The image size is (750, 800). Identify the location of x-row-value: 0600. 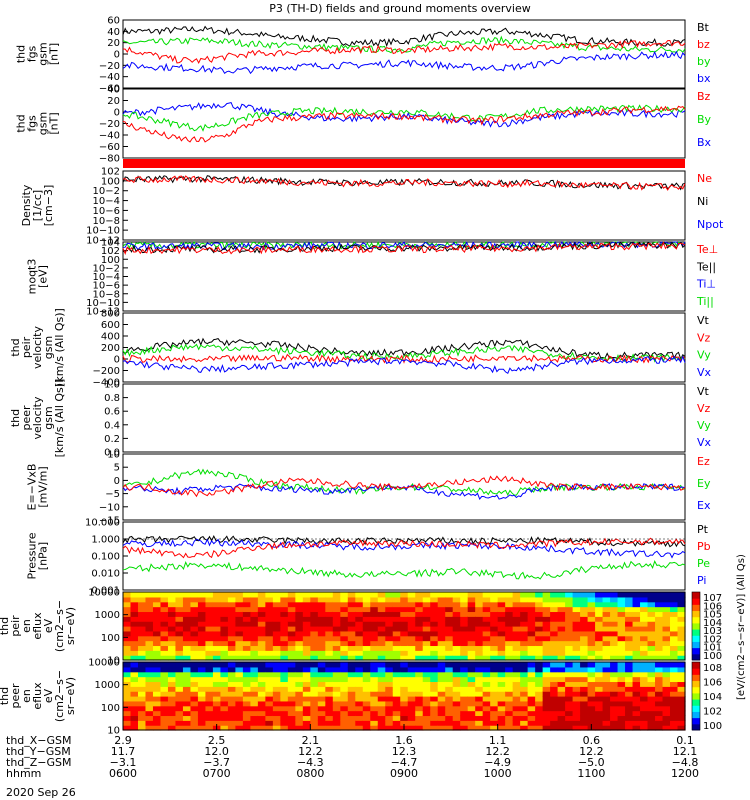
(123, 773).